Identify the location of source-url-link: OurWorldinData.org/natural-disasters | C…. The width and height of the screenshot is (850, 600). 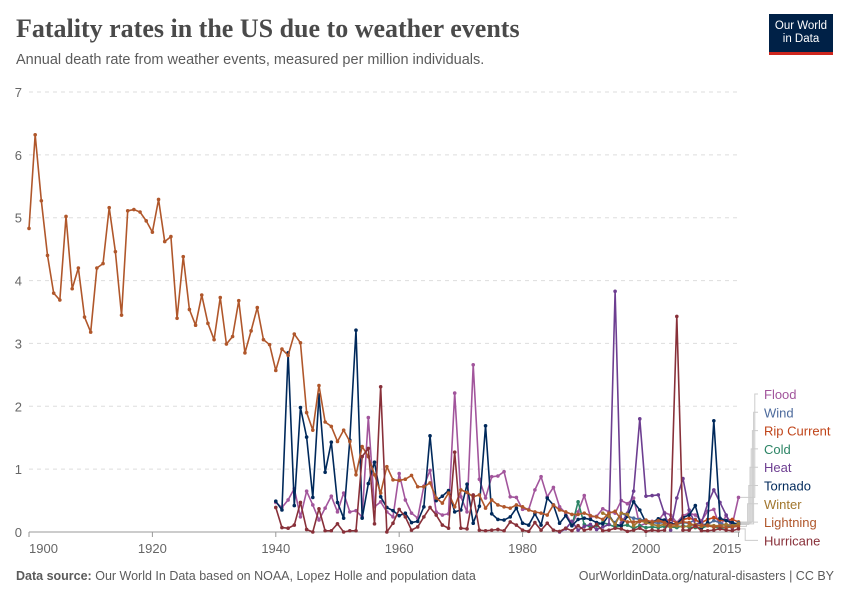
(706, 576).